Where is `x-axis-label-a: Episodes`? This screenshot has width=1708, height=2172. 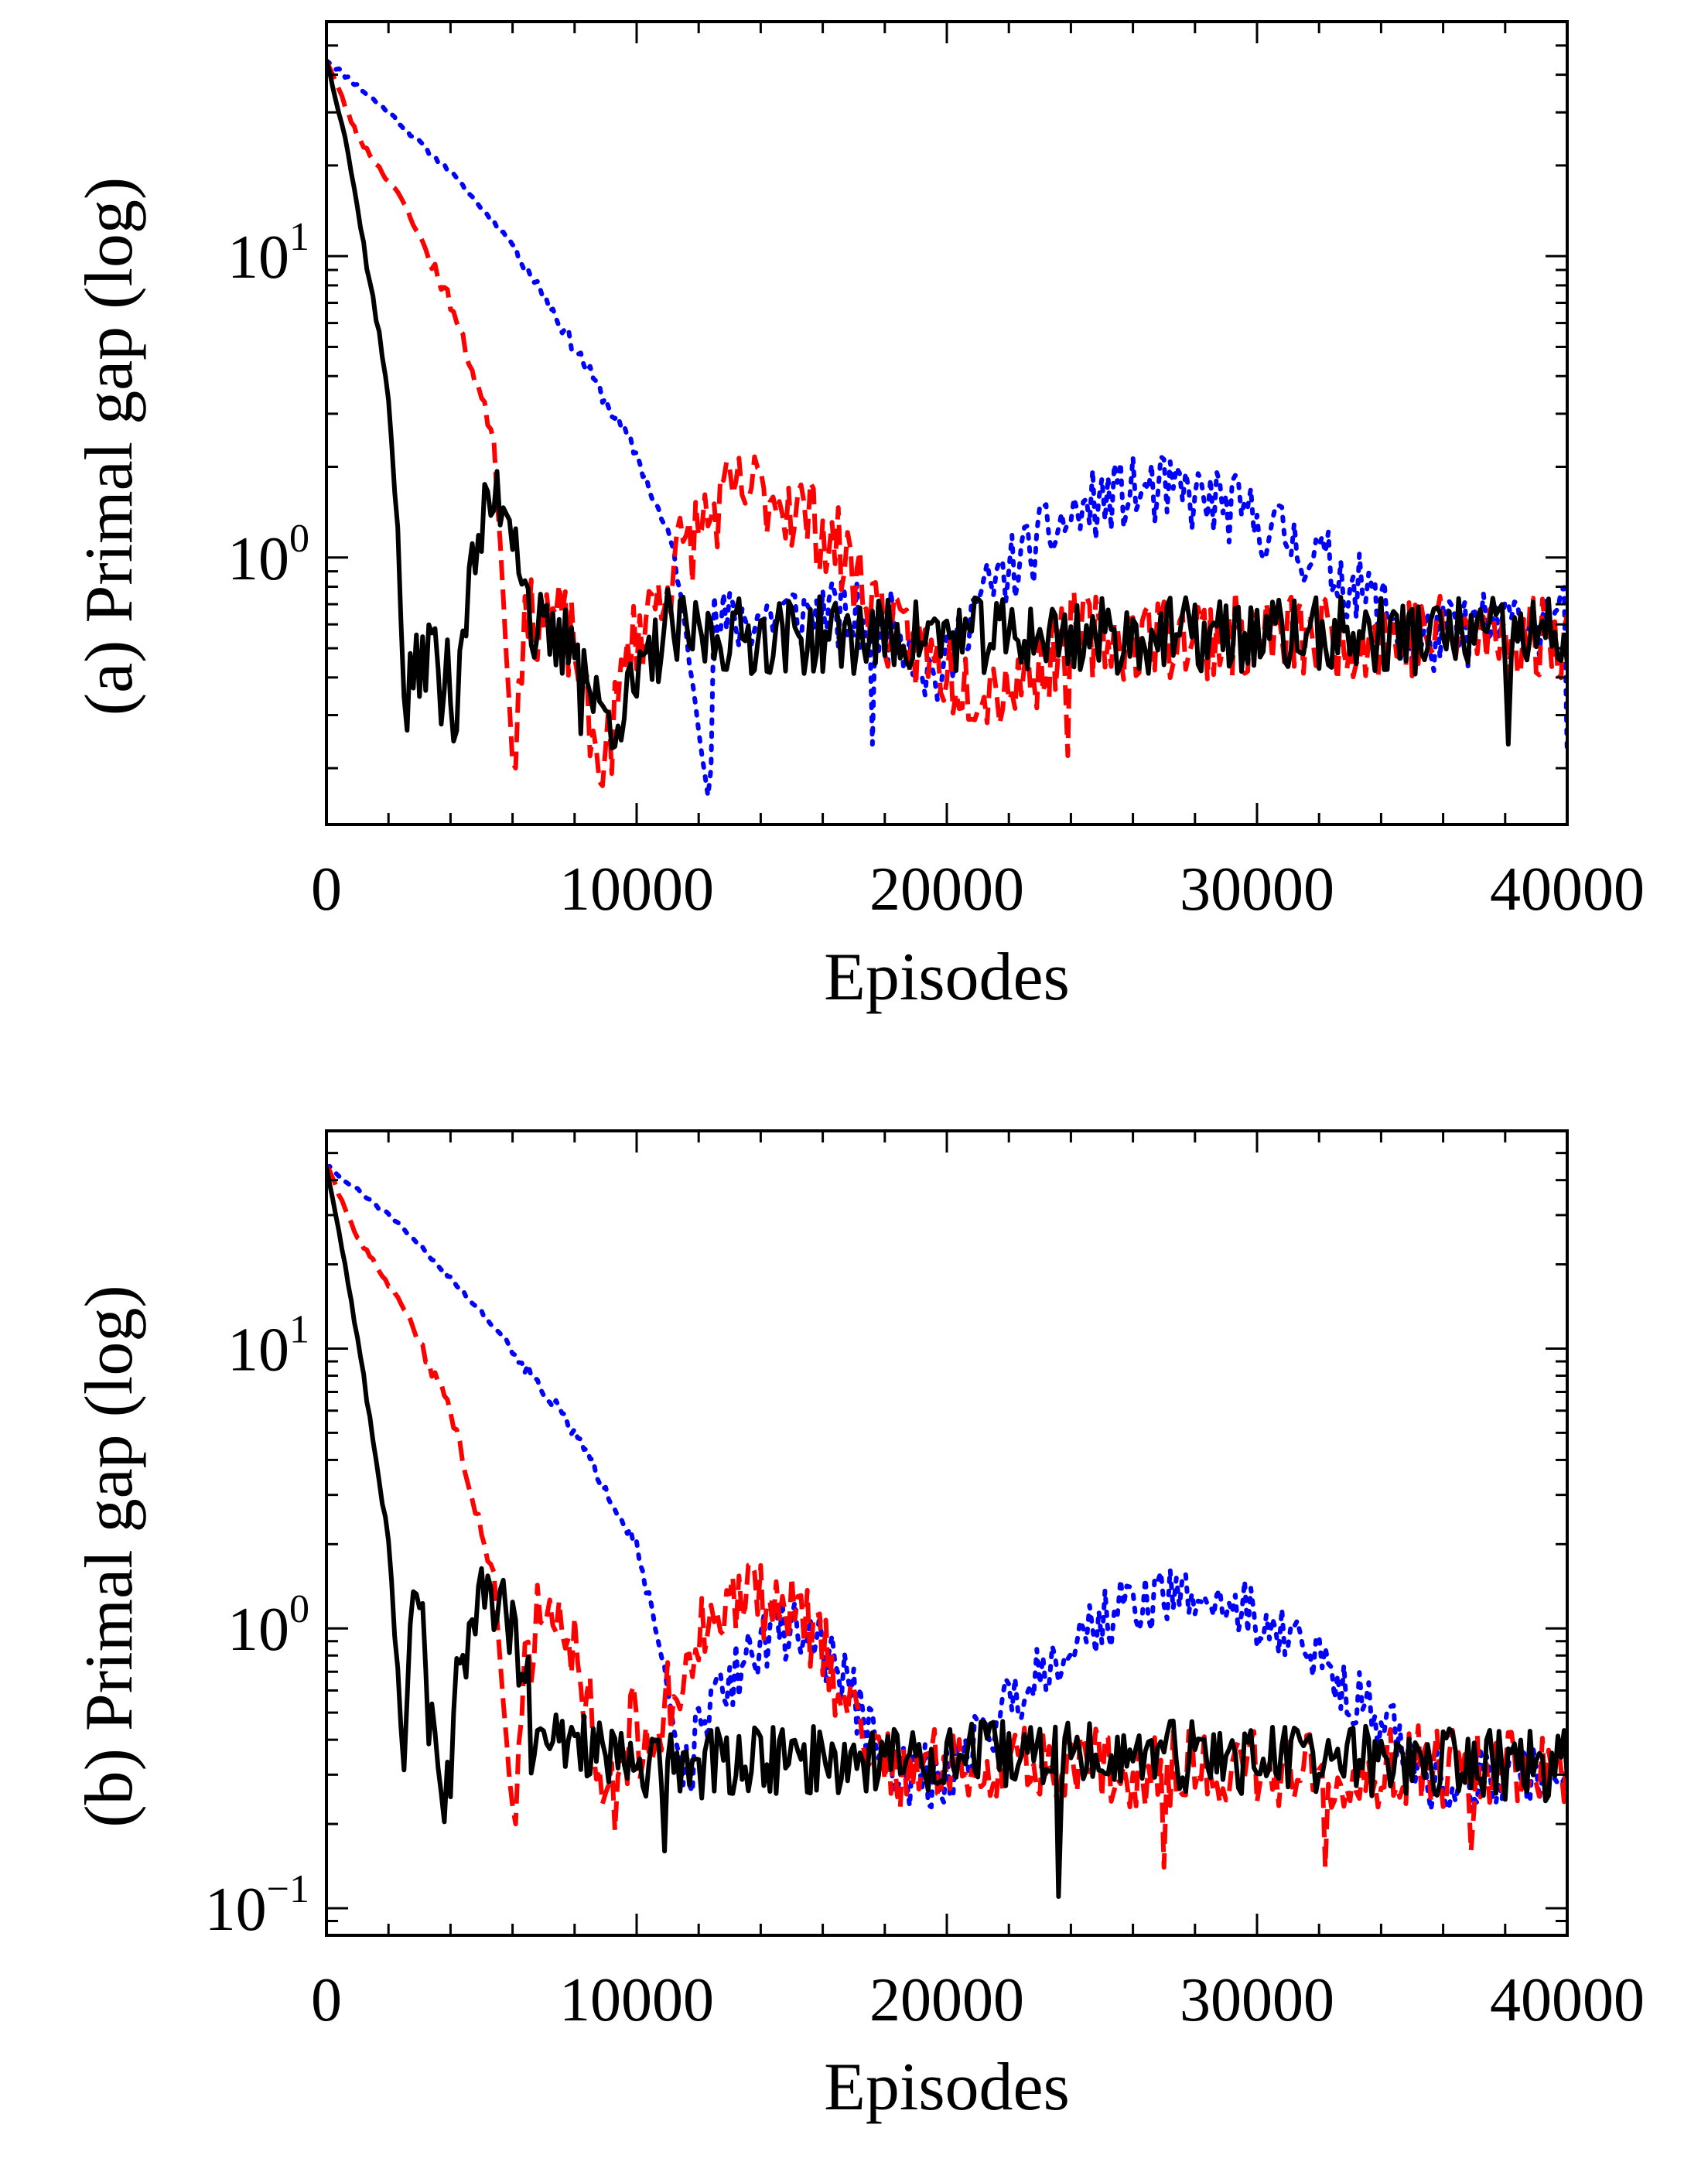 x-axis-label-a: Episodes is located at coordinates (947, 978).